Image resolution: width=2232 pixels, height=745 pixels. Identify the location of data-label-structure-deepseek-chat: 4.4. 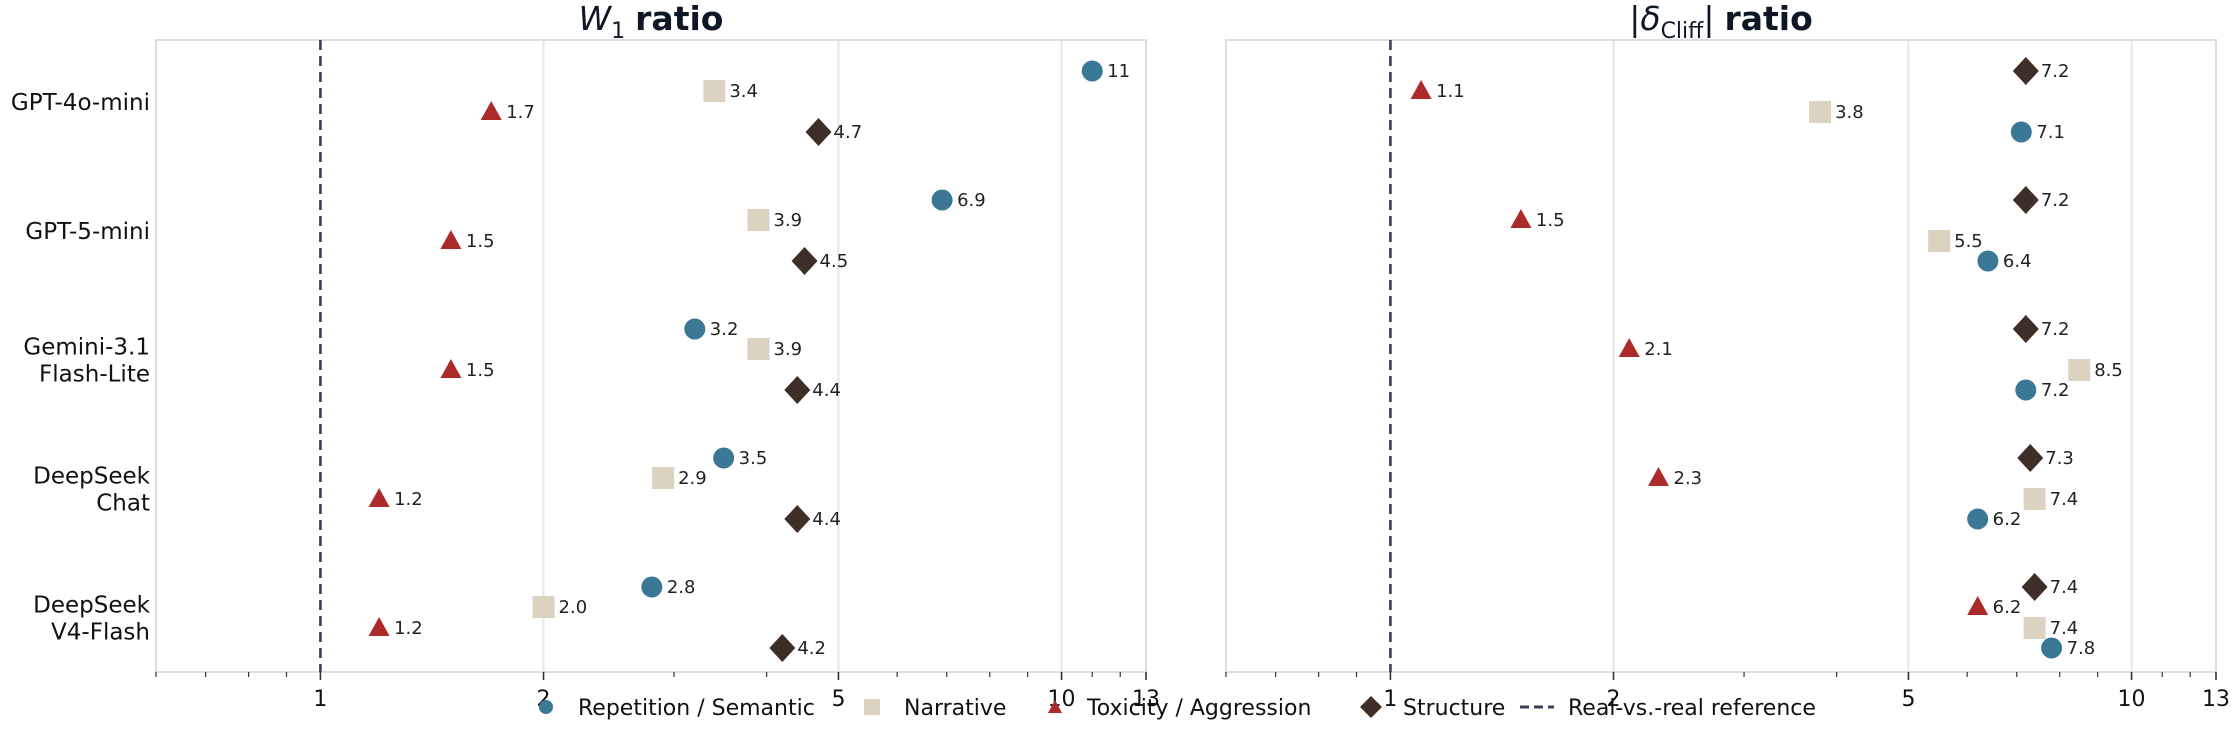
(826, 519).